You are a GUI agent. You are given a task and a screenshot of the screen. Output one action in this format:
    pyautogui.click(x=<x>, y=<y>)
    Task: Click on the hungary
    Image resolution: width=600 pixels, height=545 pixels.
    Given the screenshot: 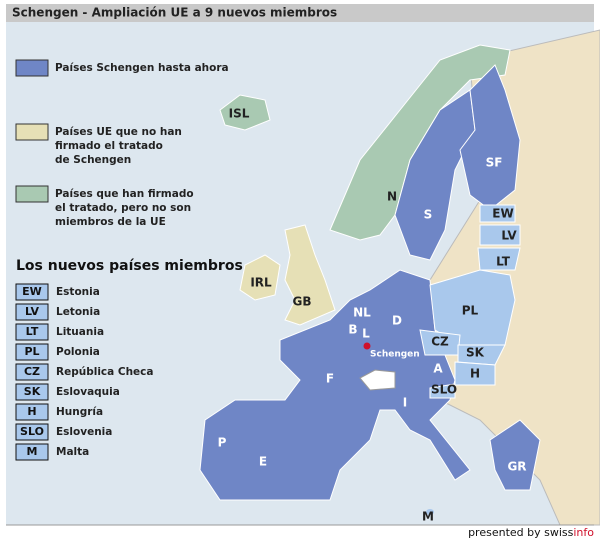 What is the action you would take?
    pyautogui.click(x=475, y=373)
    